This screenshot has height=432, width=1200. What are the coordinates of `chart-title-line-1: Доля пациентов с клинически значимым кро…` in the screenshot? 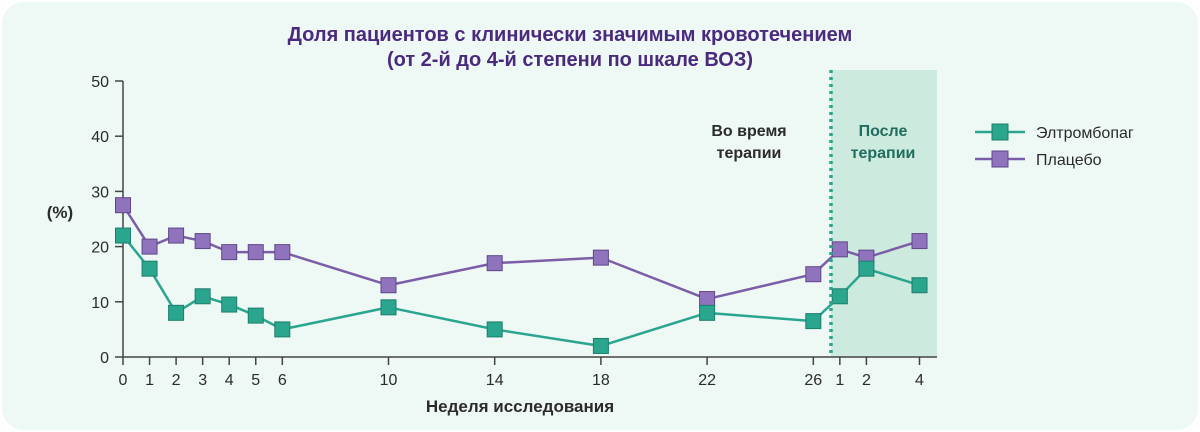 It's located at (570, 35).